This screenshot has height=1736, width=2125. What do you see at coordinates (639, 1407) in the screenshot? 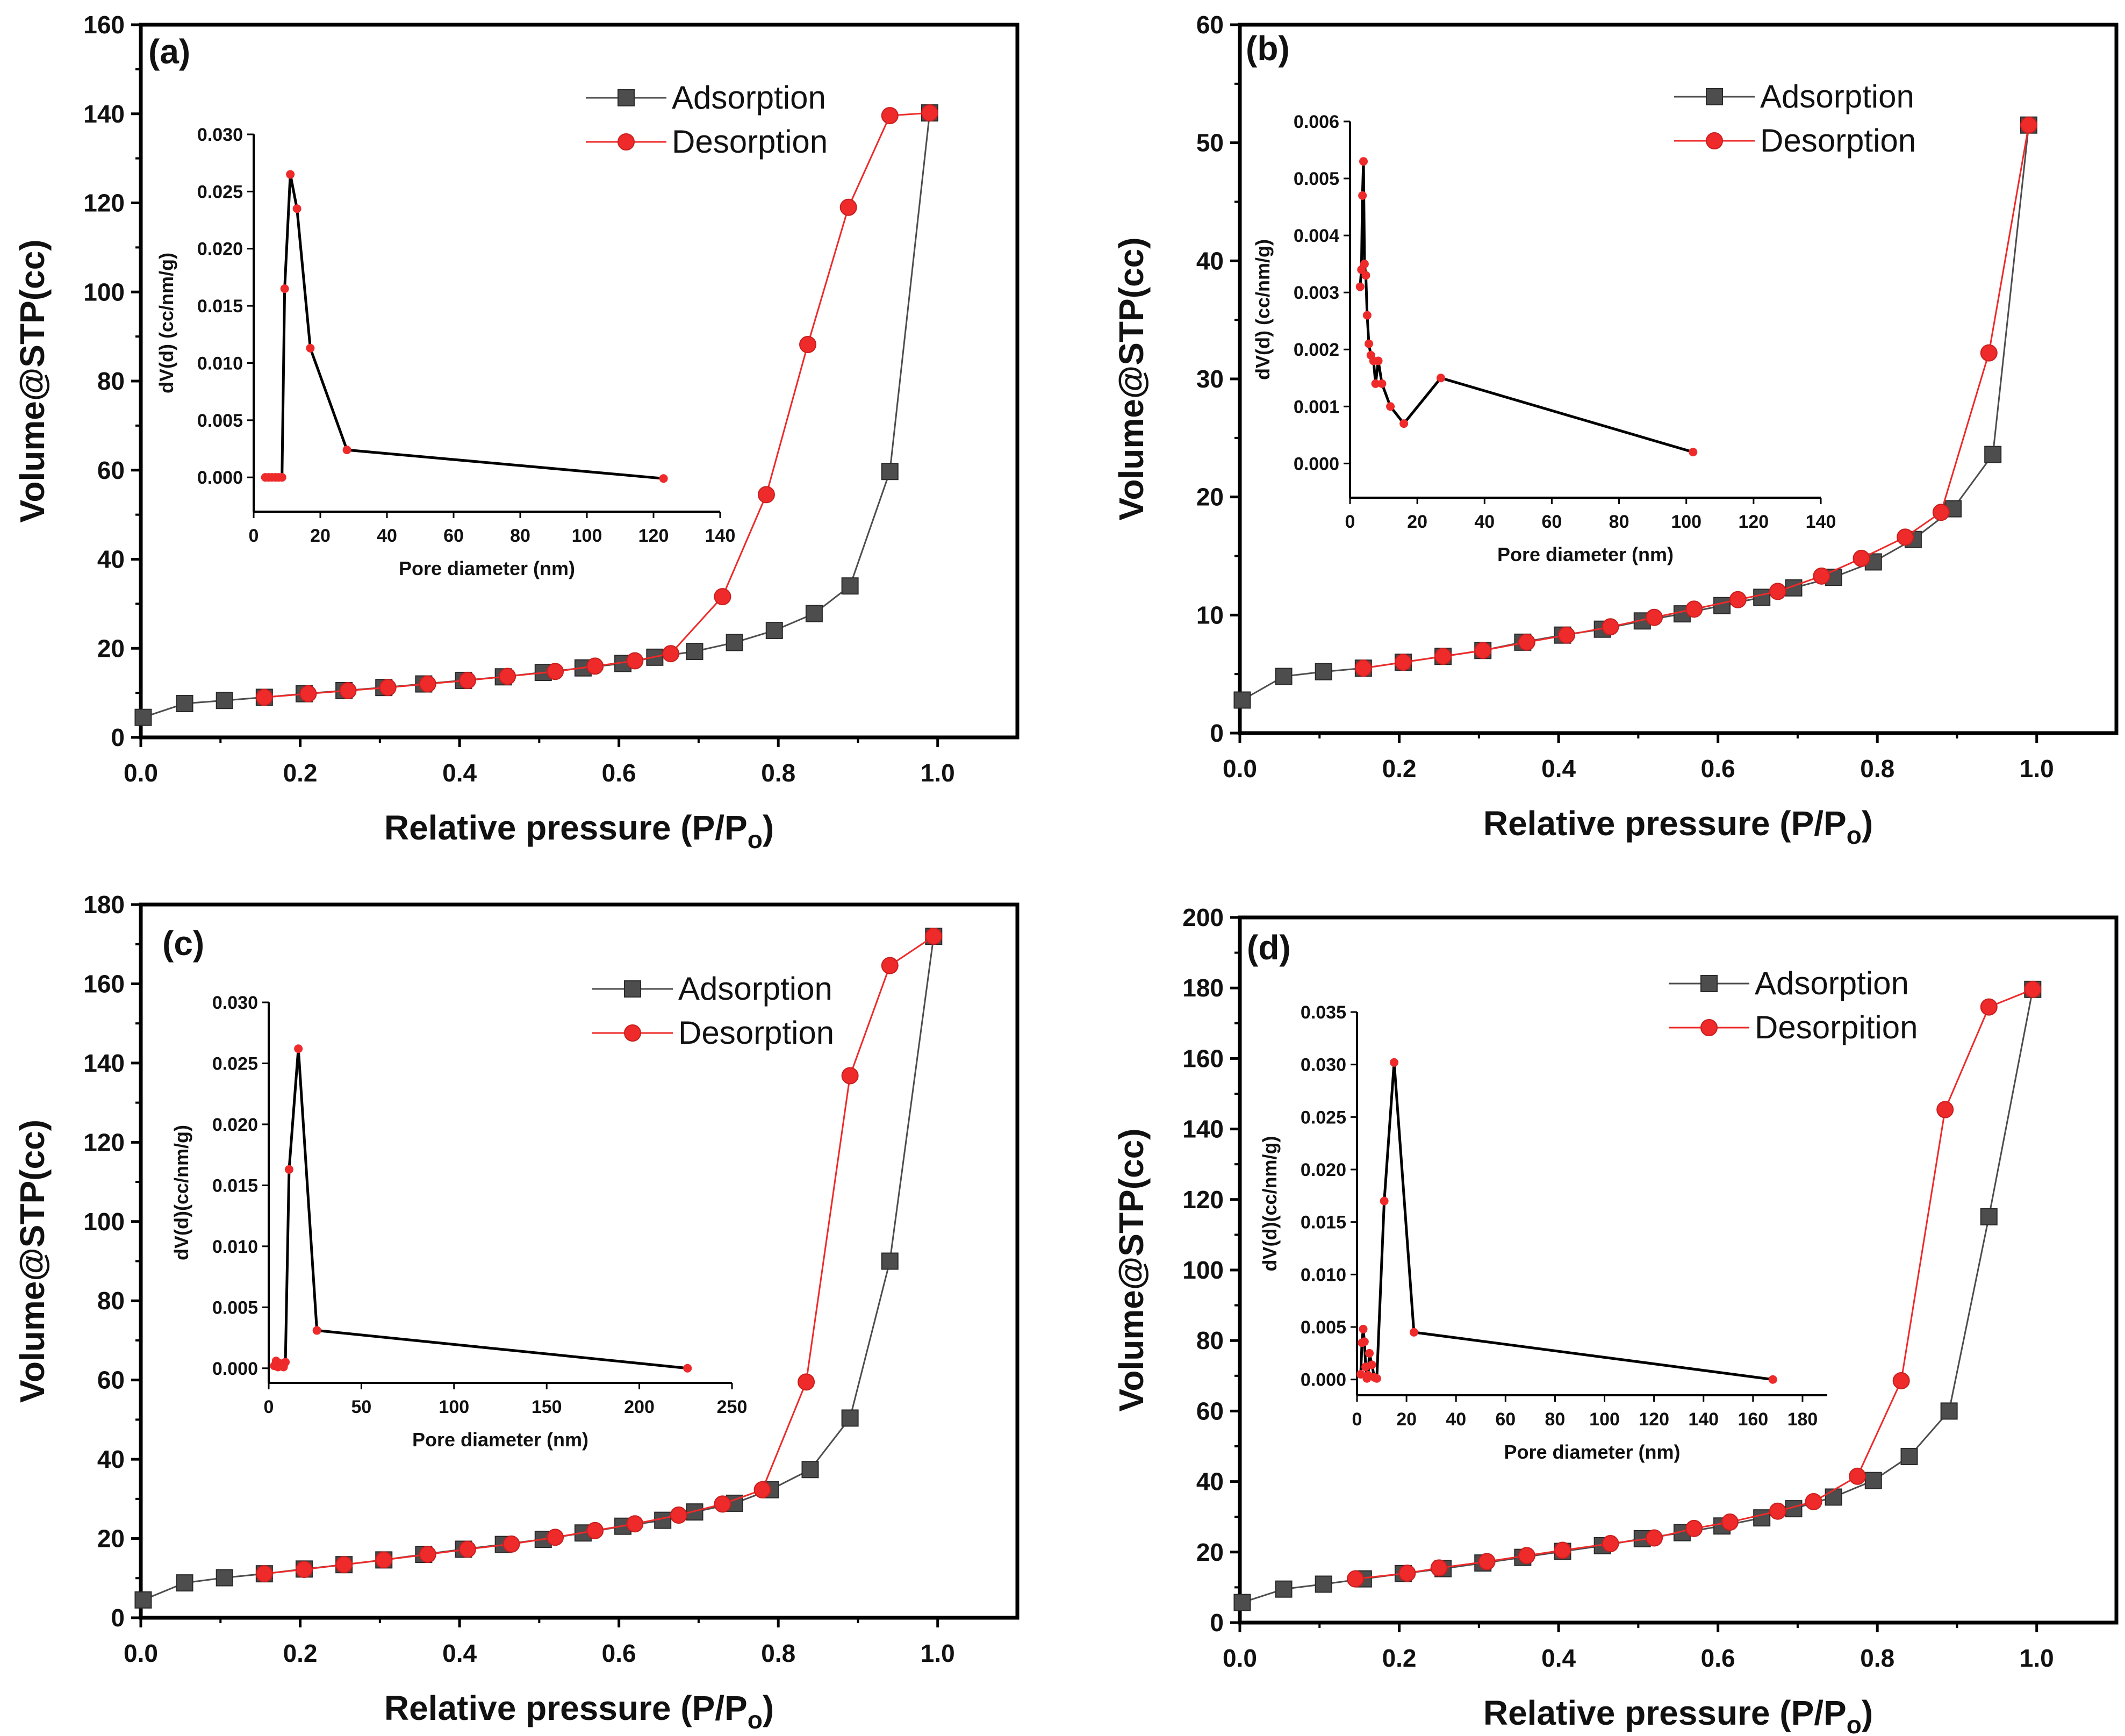
I see `inset-x-tick-label: 200` at bounding box center [639, 1407].